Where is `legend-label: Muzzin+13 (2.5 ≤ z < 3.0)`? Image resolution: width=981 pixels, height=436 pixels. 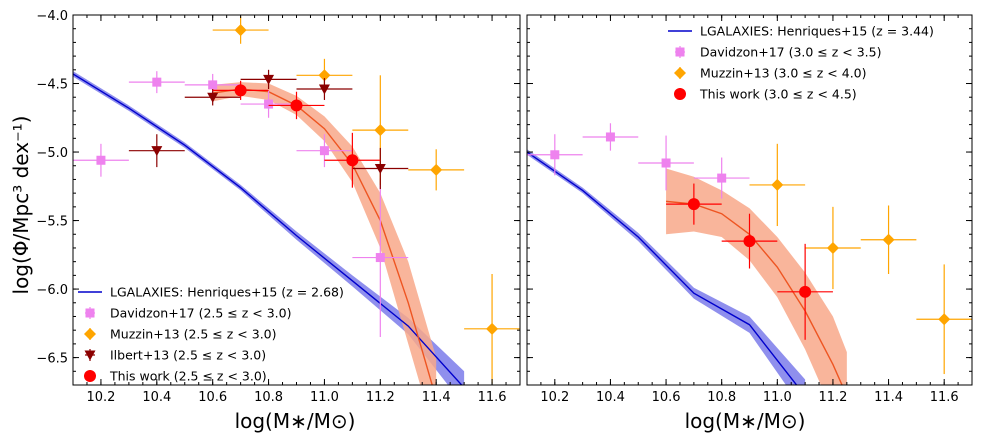 legend-label: Muzzin+13 (2.5 ≤ z < 3.0) is located at coordinates (193, 334).